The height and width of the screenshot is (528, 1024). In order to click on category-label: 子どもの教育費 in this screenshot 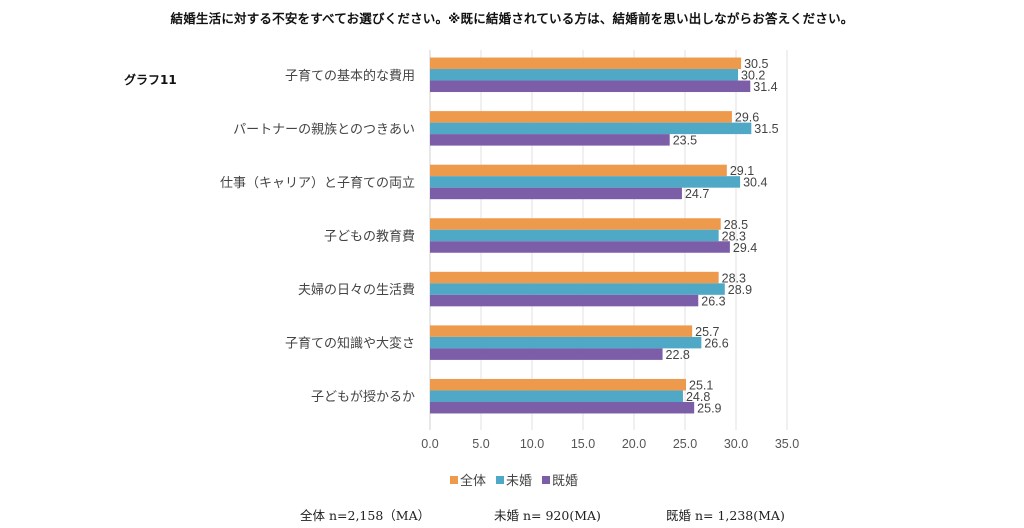, I will do `click(369, 237)`.